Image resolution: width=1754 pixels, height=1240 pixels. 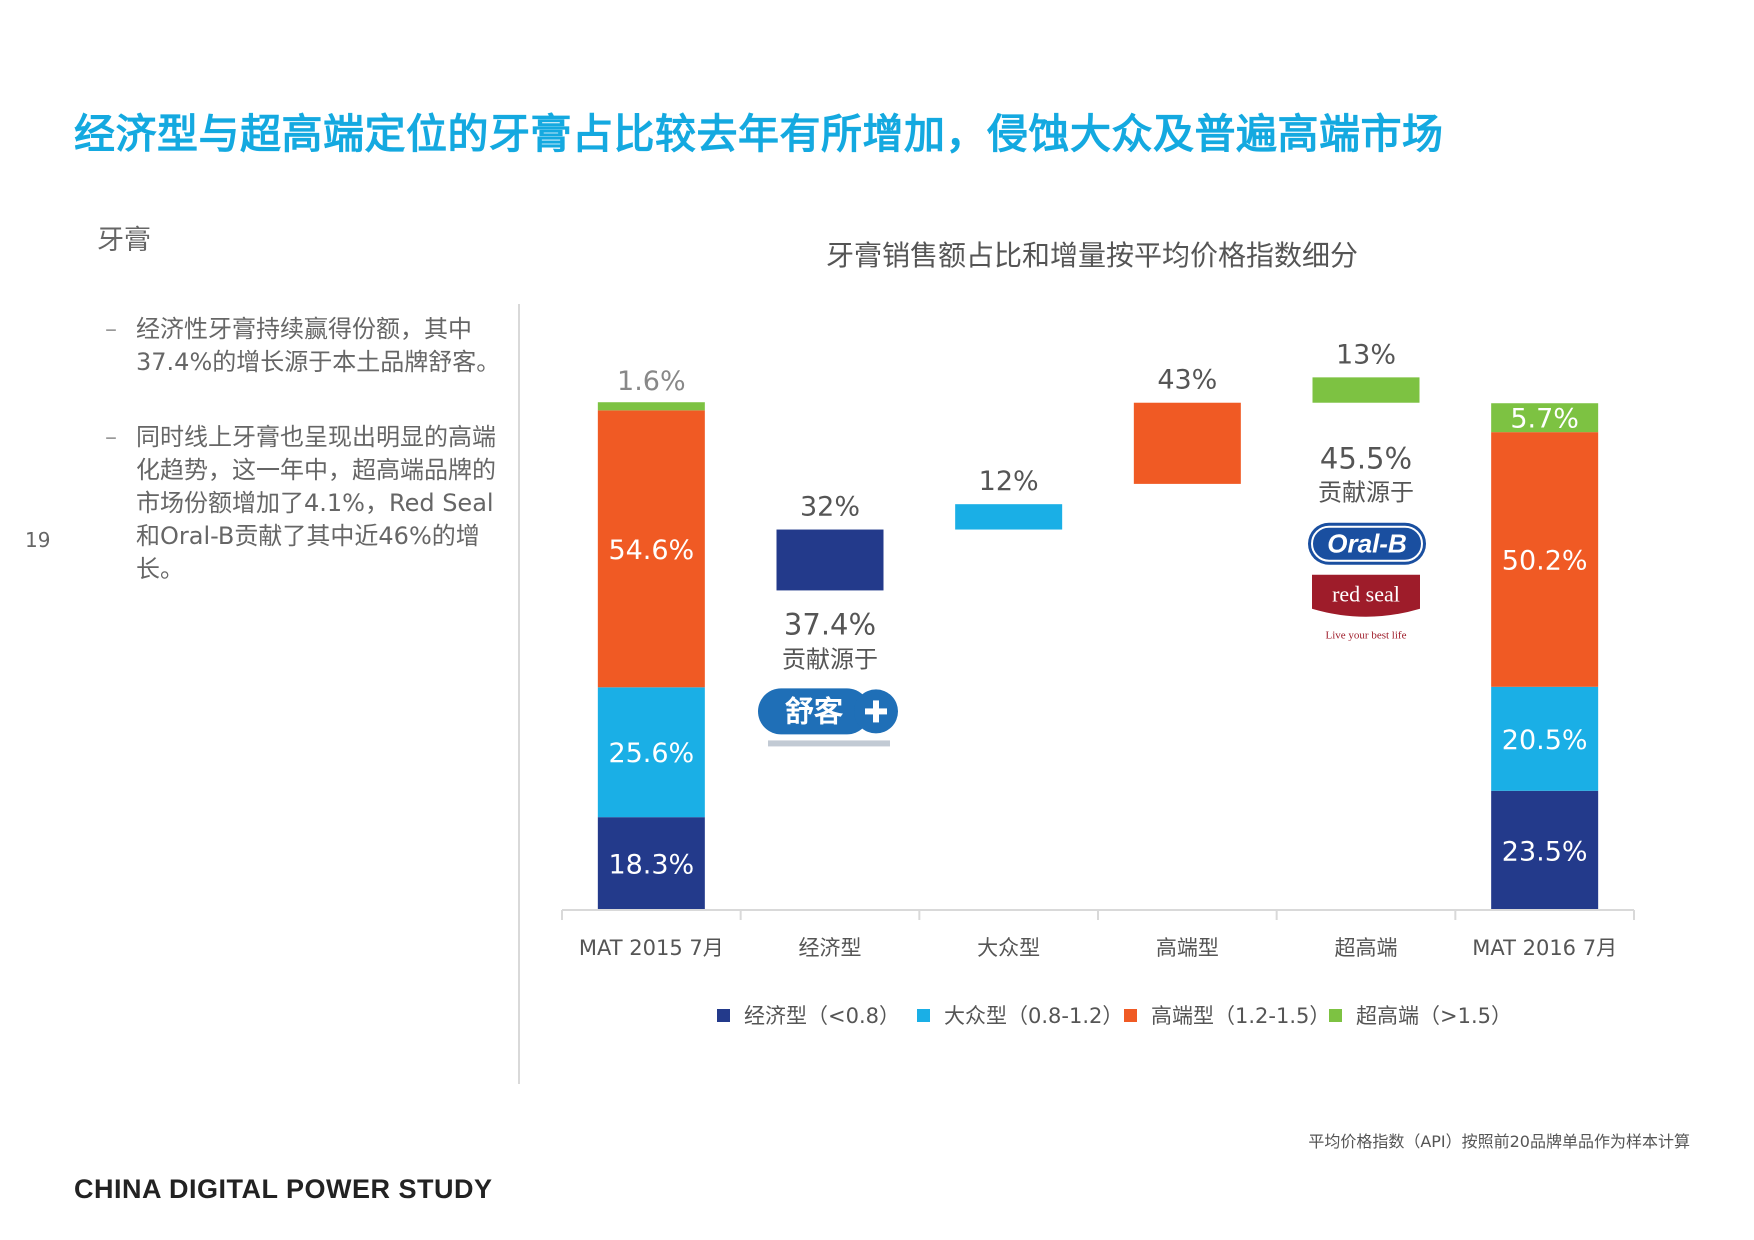 I want to click on x-axis: MAT 2015 7月 经济型 大众型 高端型 超高端 MAT 2016 7月, so click(x=1098, y=934).